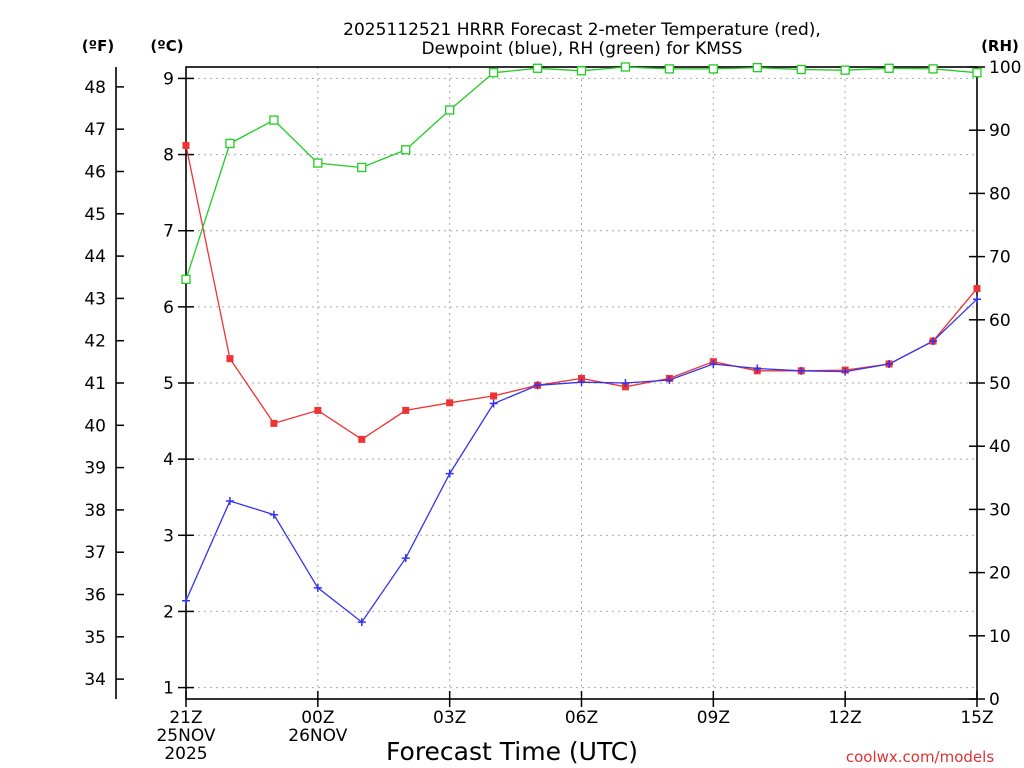 This screenshot has width=1024, height=768. Describe the element at coordinates (168, 308) in the screenshot. I see `celsius-tick-label: 6` at that location.